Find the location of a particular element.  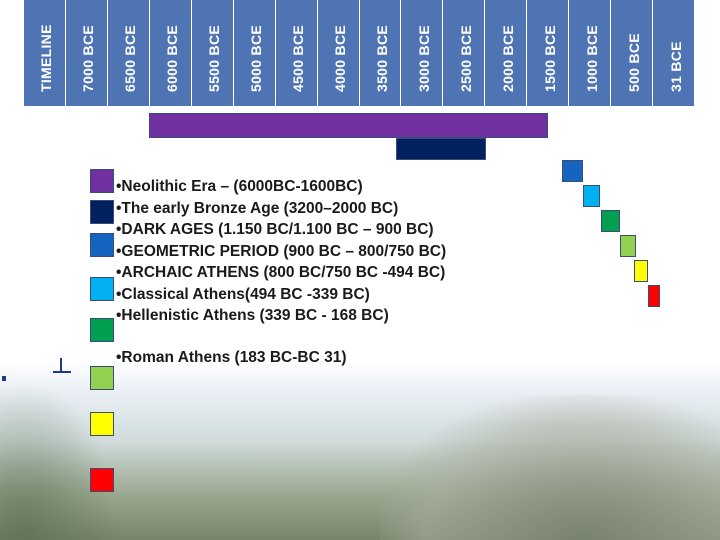

background-hill is located at coordinates (550, 467).